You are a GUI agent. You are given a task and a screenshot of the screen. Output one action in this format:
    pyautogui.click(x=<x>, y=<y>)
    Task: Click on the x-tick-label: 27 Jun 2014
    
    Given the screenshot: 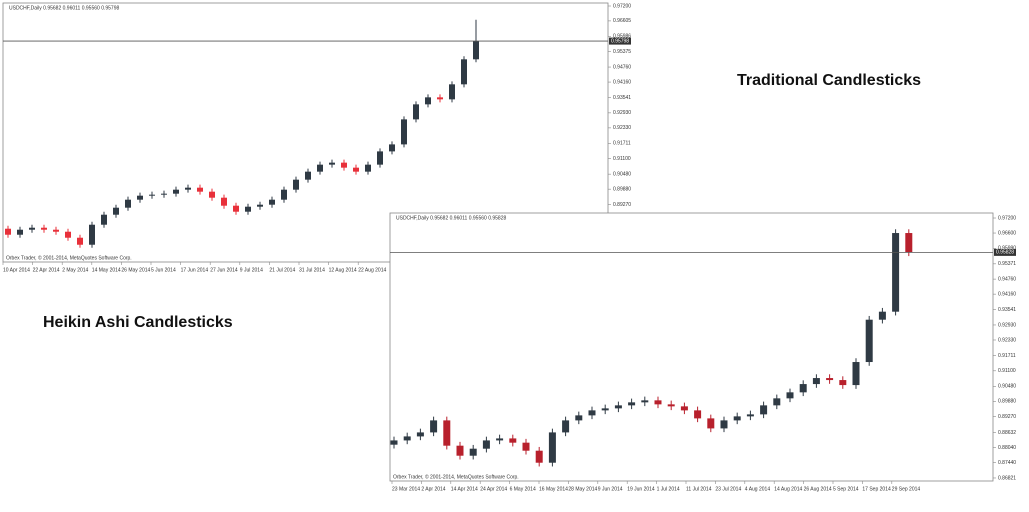 What is the action you would take?
    pyautogui.click(x=224, y=270)
    